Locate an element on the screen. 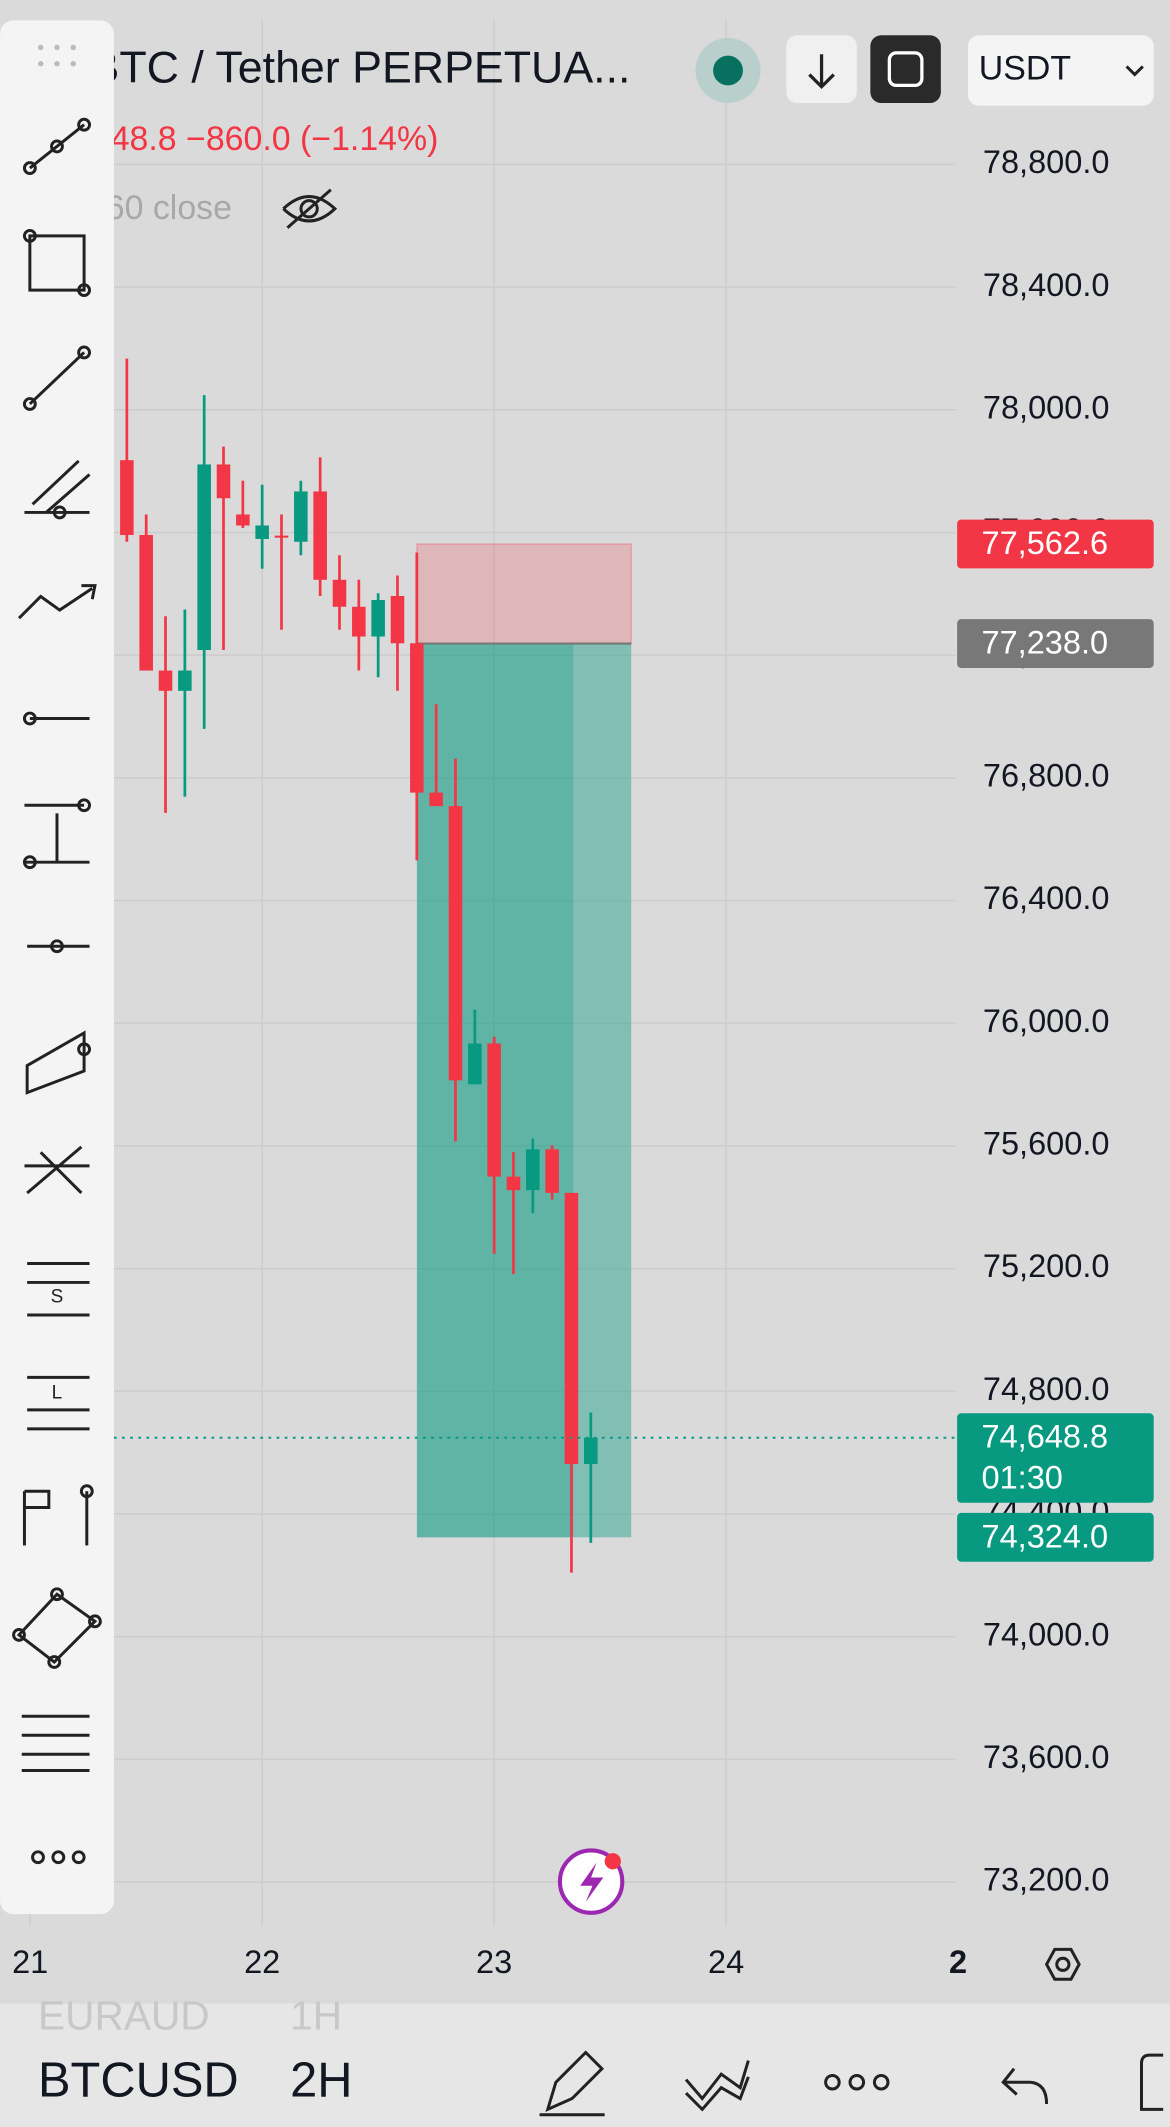 The width and height of the screenshot is (1170, 2127). status-dot is located at coordinates (728, 70).